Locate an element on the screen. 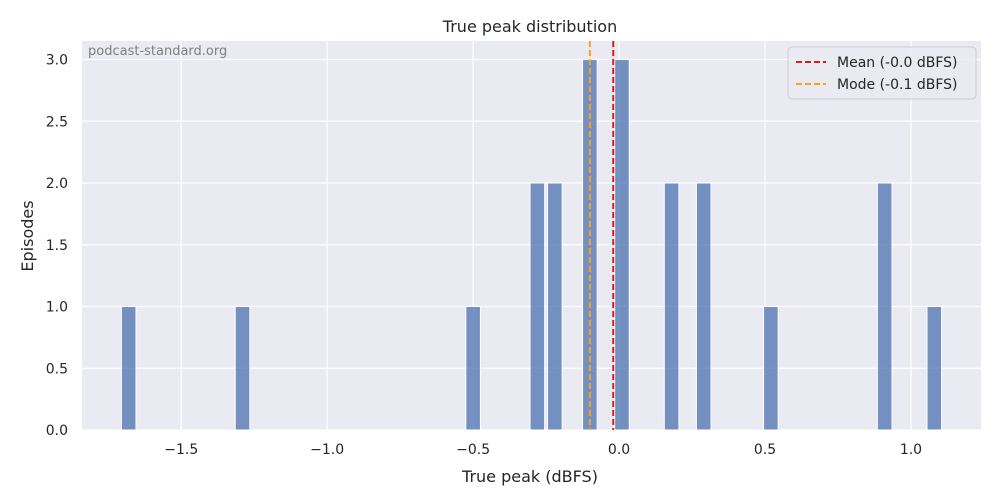 The image size is (1000, 500). legend-box is located at coordinates (882, 73).